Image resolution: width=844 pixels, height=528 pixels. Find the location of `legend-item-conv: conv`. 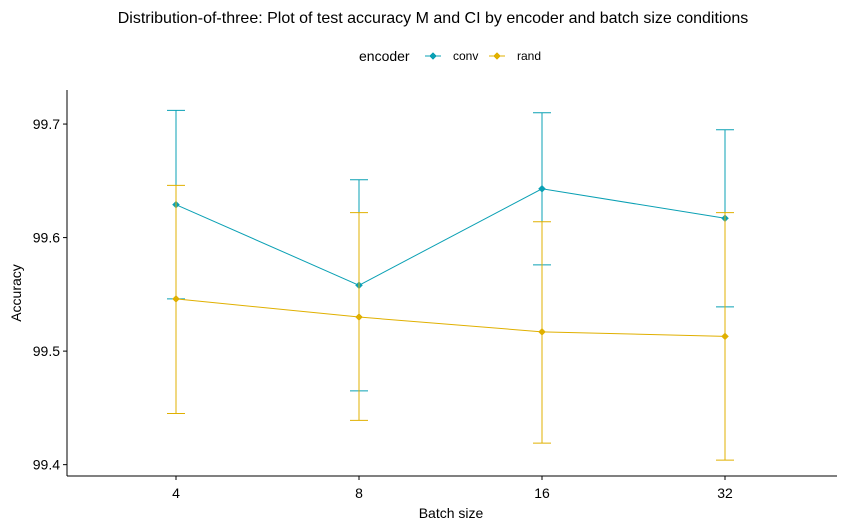

legend-item-conv: conv is located at coordinates (451, 56).